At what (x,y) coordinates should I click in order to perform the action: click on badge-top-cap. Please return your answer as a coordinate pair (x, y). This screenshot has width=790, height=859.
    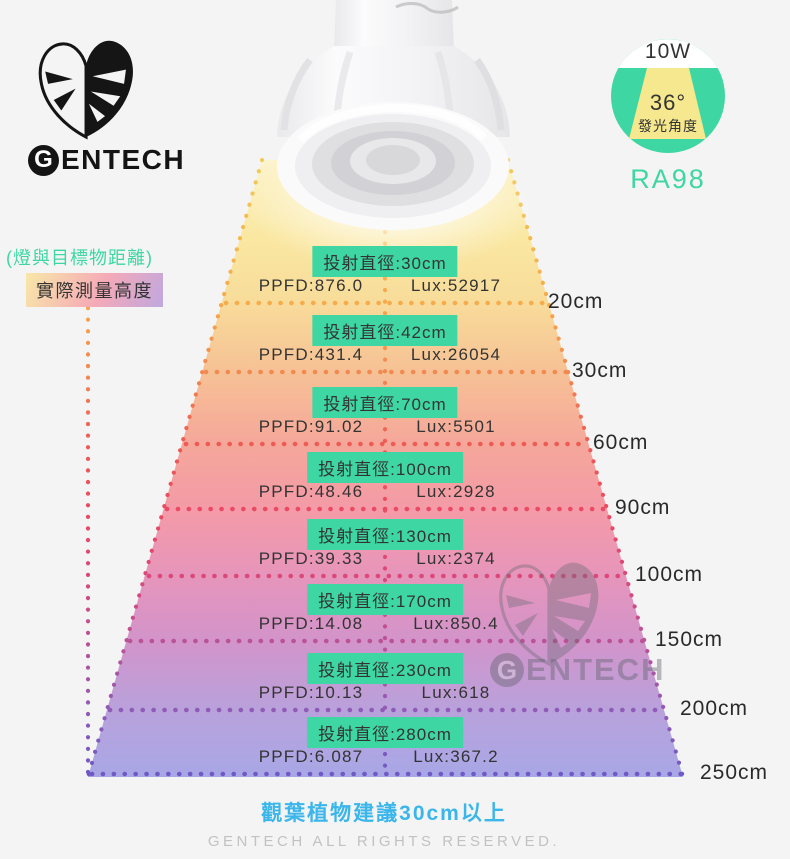
    Looking at the image, I should click on (668, 53).